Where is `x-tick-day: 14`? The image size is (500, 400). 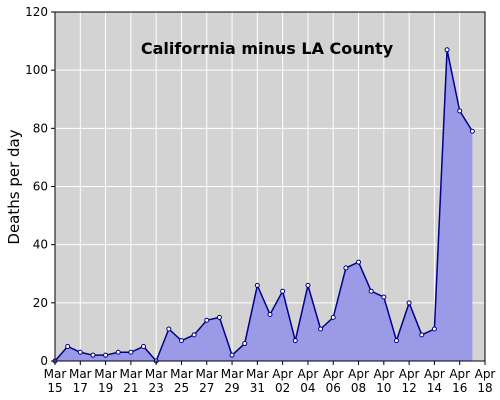 x-tick-day: 14 is located at coordinates (434, 388).